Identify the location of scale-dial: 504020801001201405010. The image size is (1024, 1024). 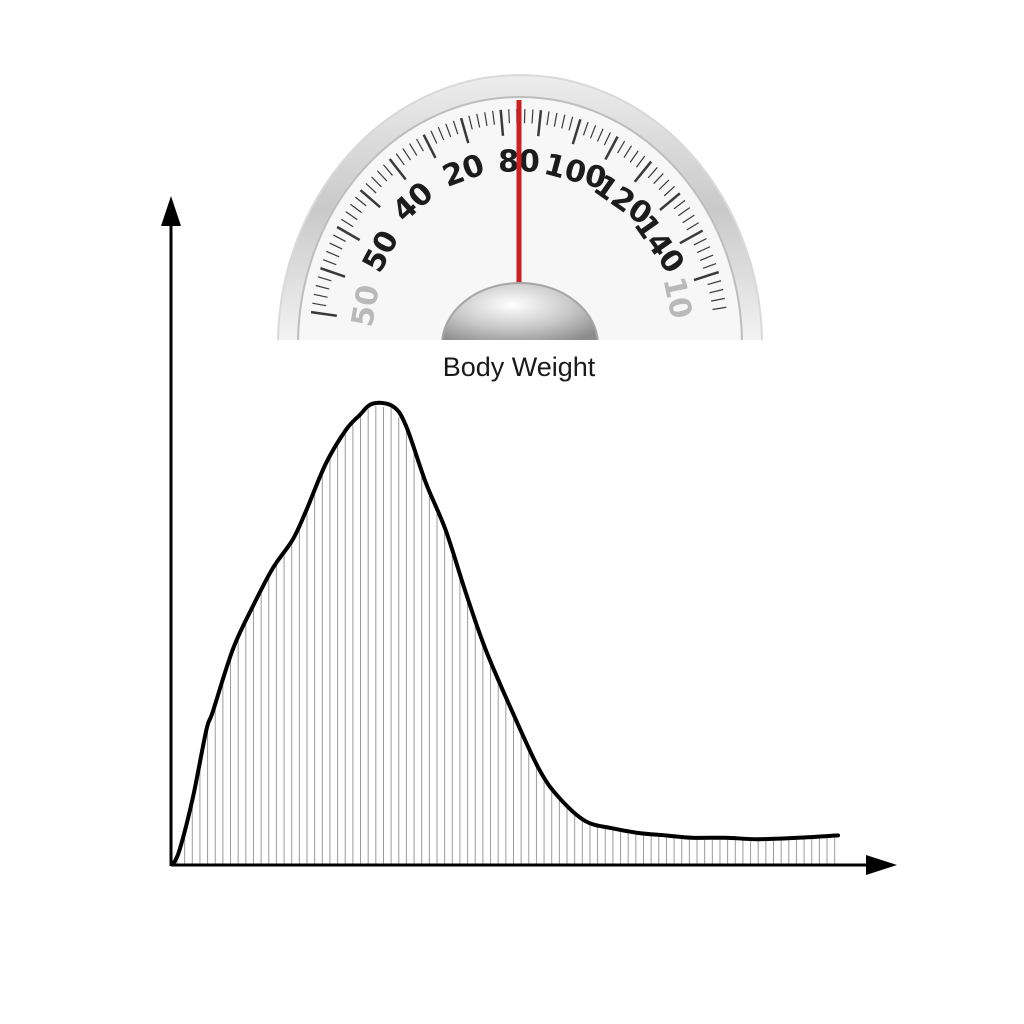
(520, 207).